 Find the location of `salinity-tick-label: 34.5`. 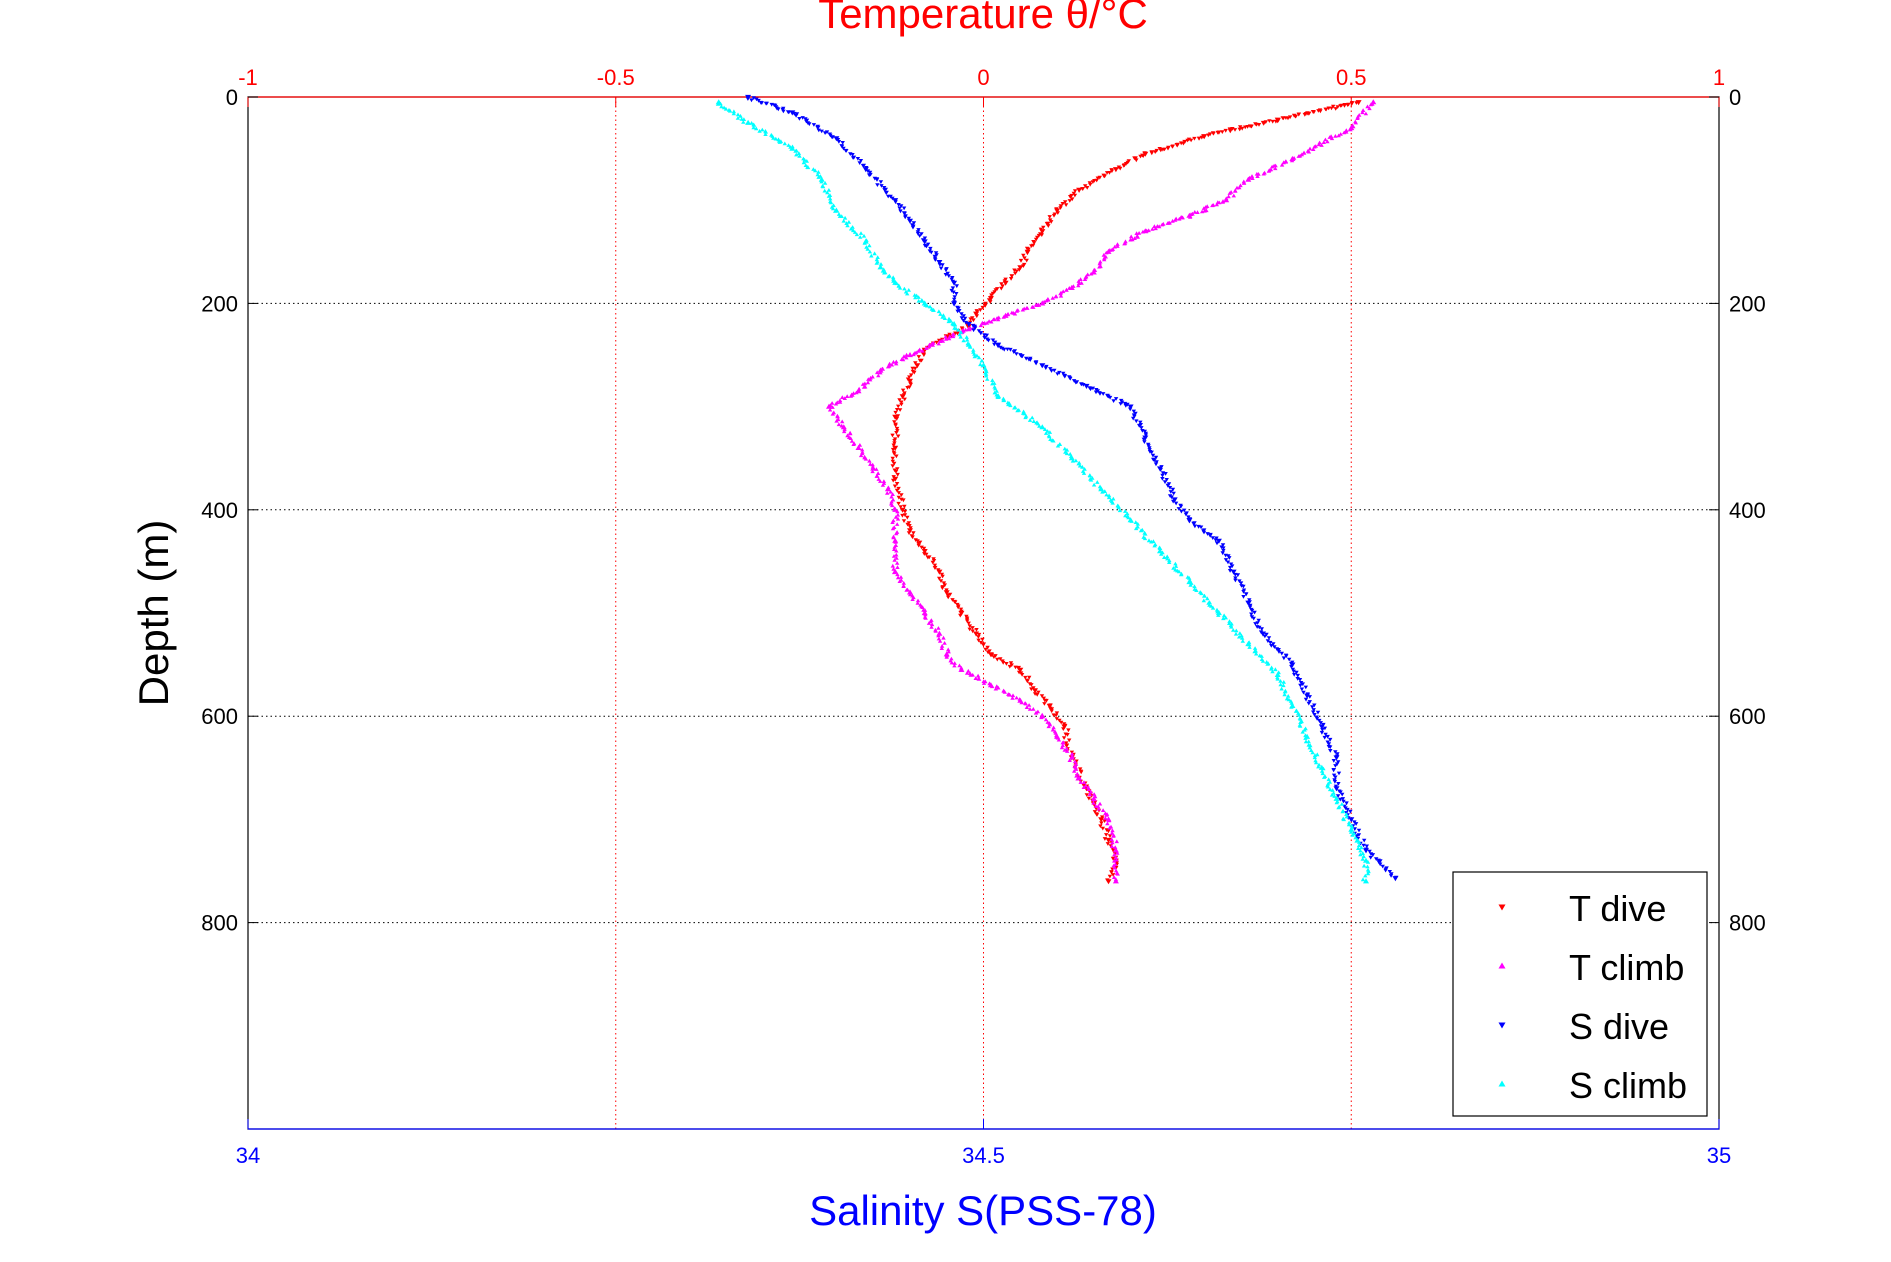

salinity-tick-label: 34.5 is located at coordinates (983, 1155).